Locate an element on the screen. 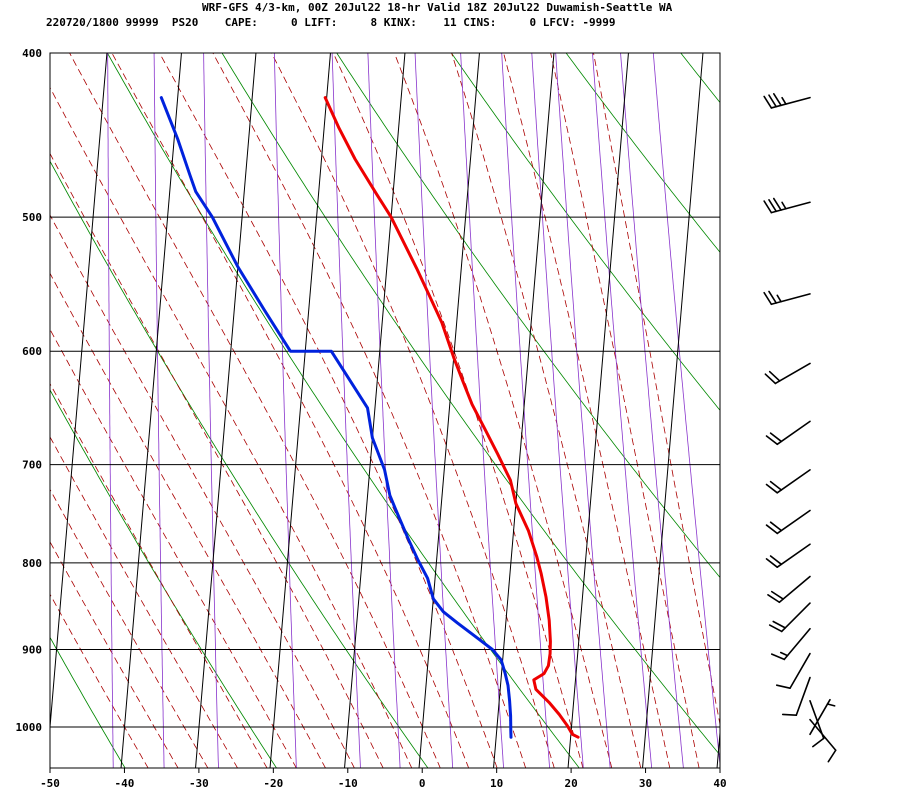 This screenshot has height=800, width=900. x-tick-label: 40 is located at coordinates (719, 783).